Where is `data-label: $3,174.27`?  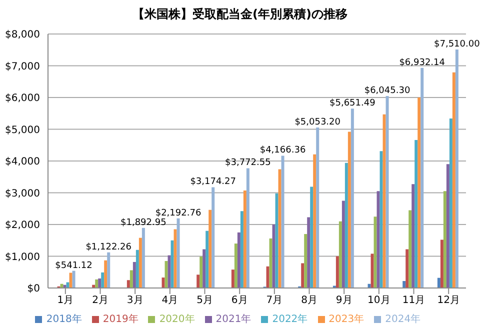
data-label: $3,174.27 is located at coordinates (213, 182).